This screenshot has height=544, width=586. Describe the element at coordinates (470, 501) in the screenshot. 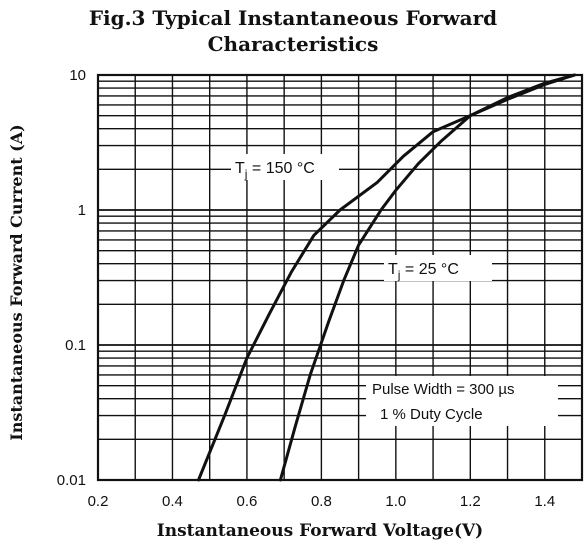

I see `x-tick-label: 1.2` at that location.